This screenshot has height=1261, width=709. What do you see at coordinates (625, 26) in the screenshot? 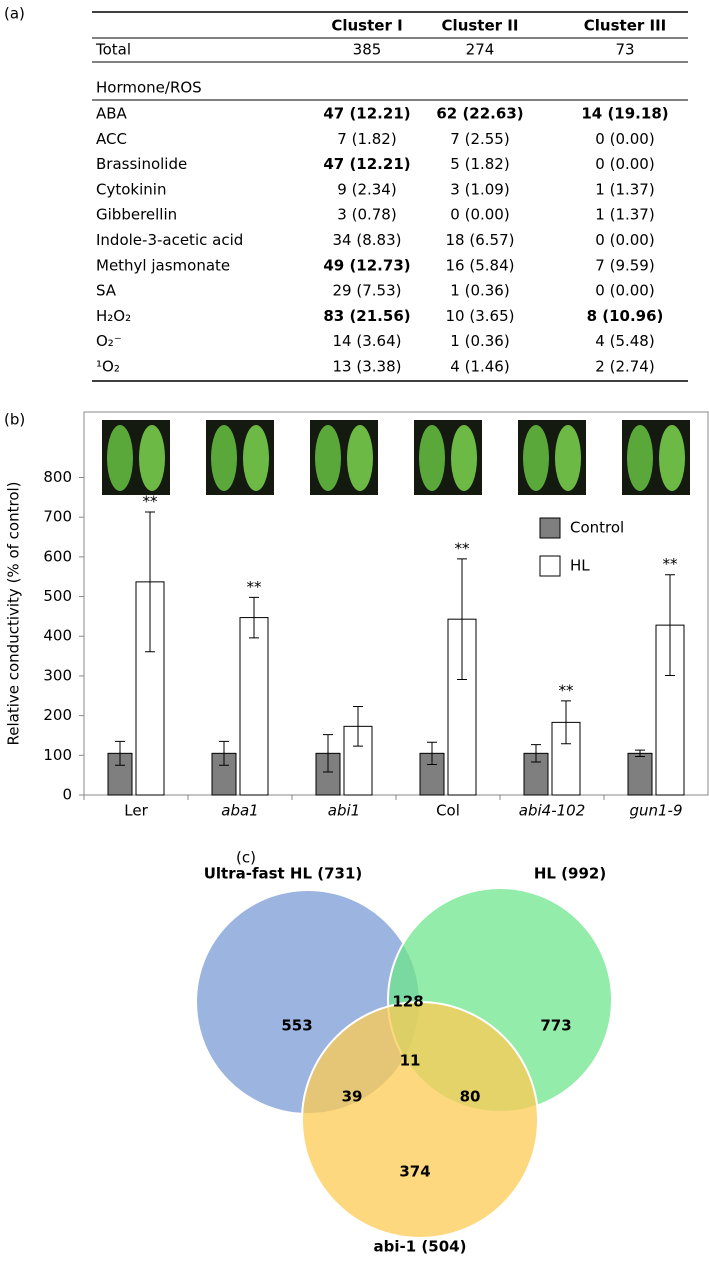
I see `column-header: Cluster III` at bounding box center [625, 26].